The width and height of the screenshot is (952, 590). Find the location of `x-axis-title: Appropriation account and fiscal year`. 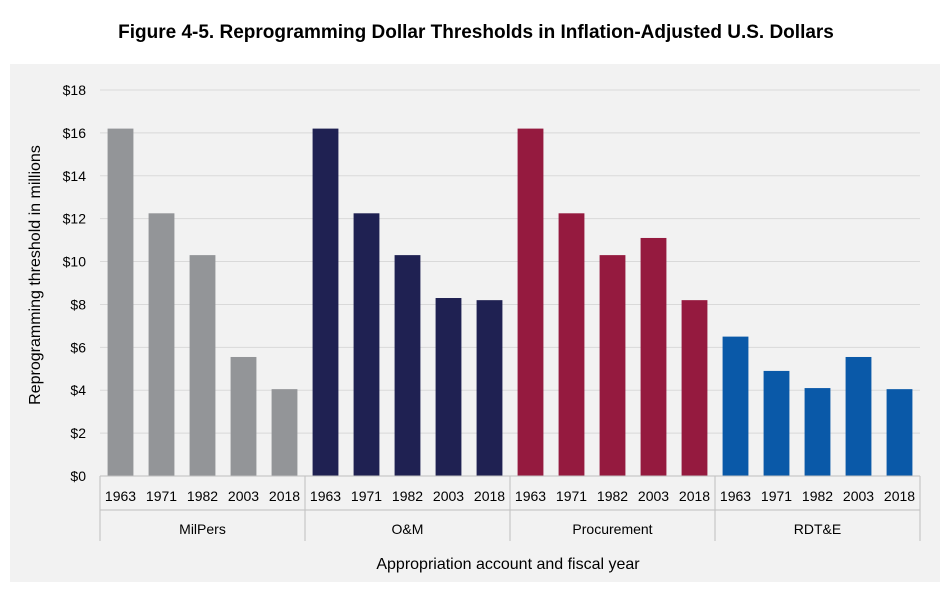

x-axis-title: Appropriation account and fiscal year is located at coordinates (508, 564).